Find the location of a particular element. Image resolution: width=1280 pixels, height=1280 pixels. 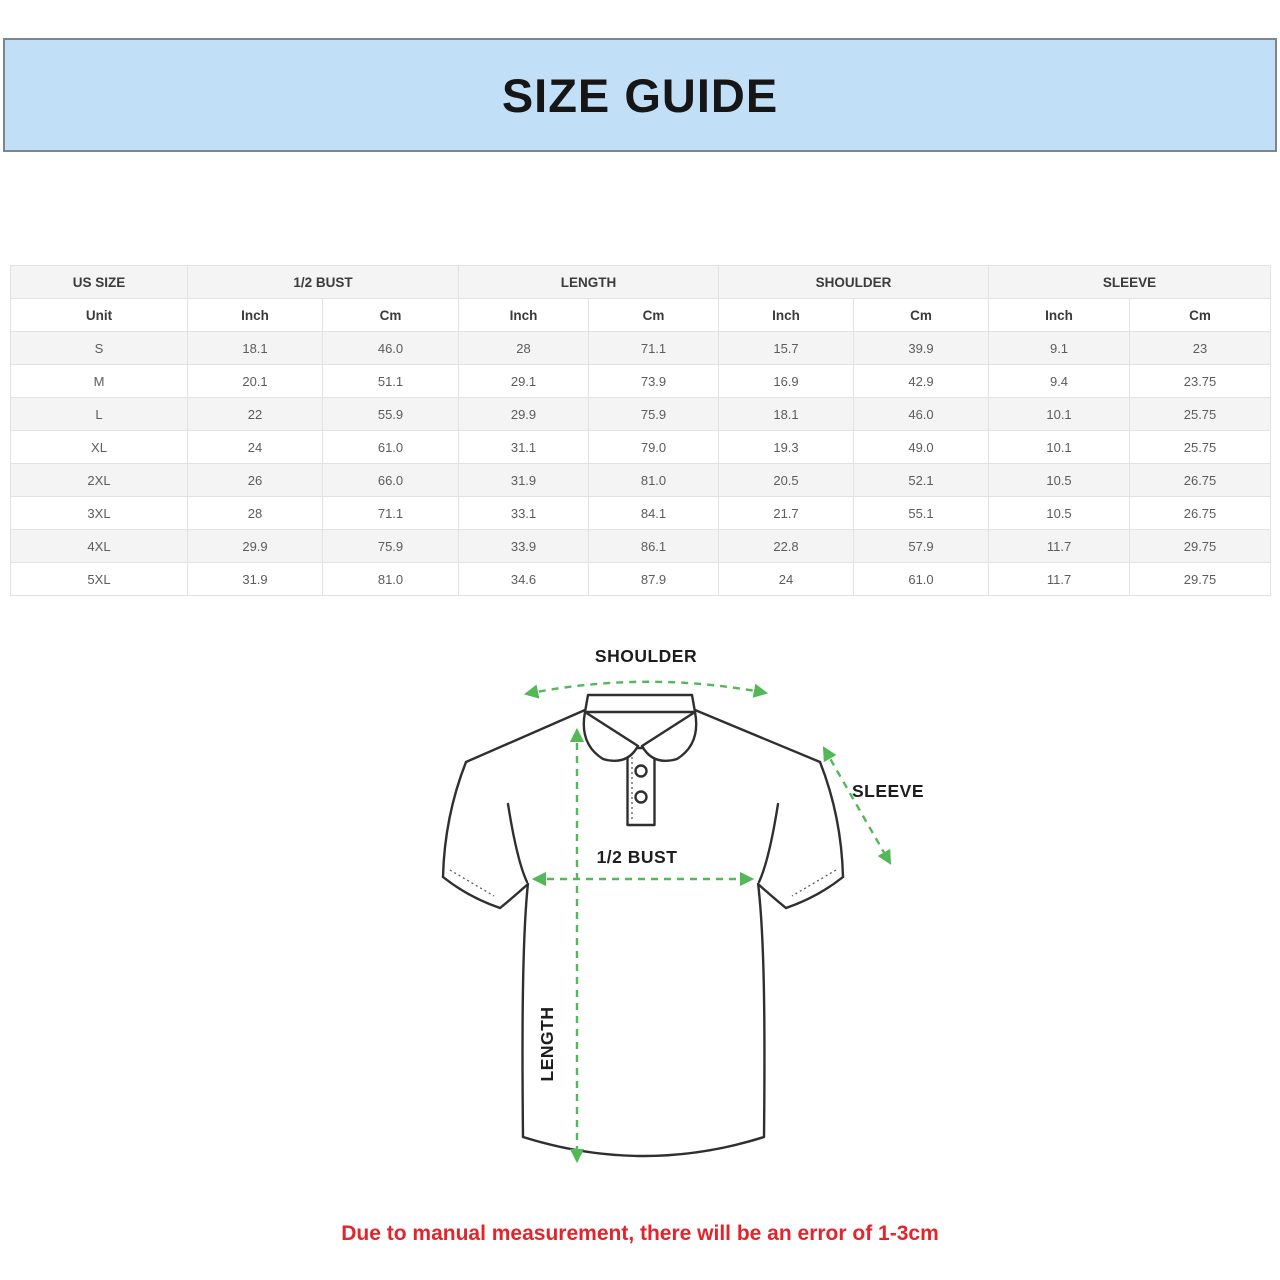

value-cell: 15.7 is located at coordinates (786, 348).